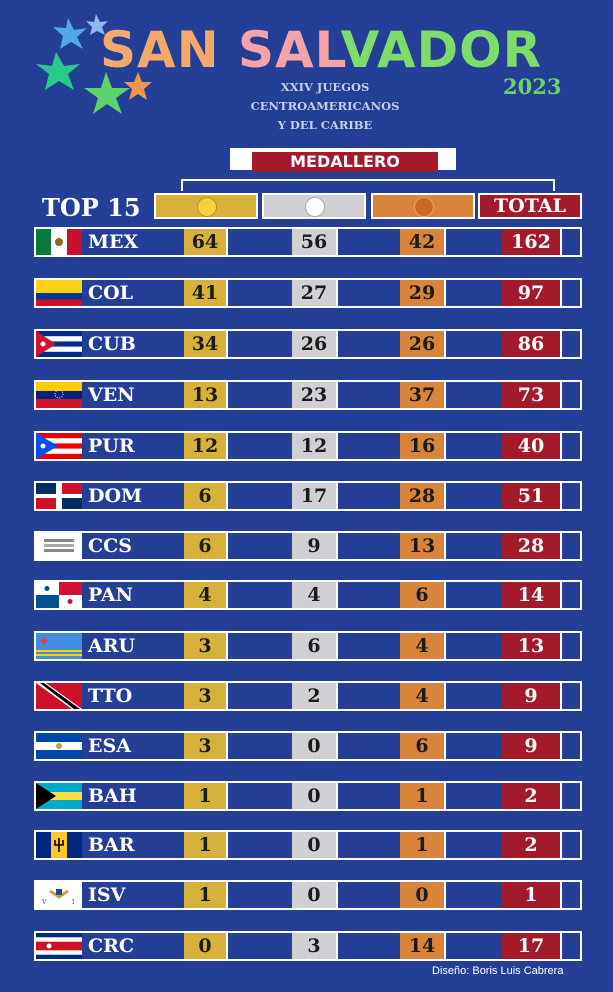 Image resolution: width=613 pixels, height=992 pixels. What do you see at coordinates (112, 796) in the screenshot?
I see `country-code: BAH` at bounding box center [112, 796].